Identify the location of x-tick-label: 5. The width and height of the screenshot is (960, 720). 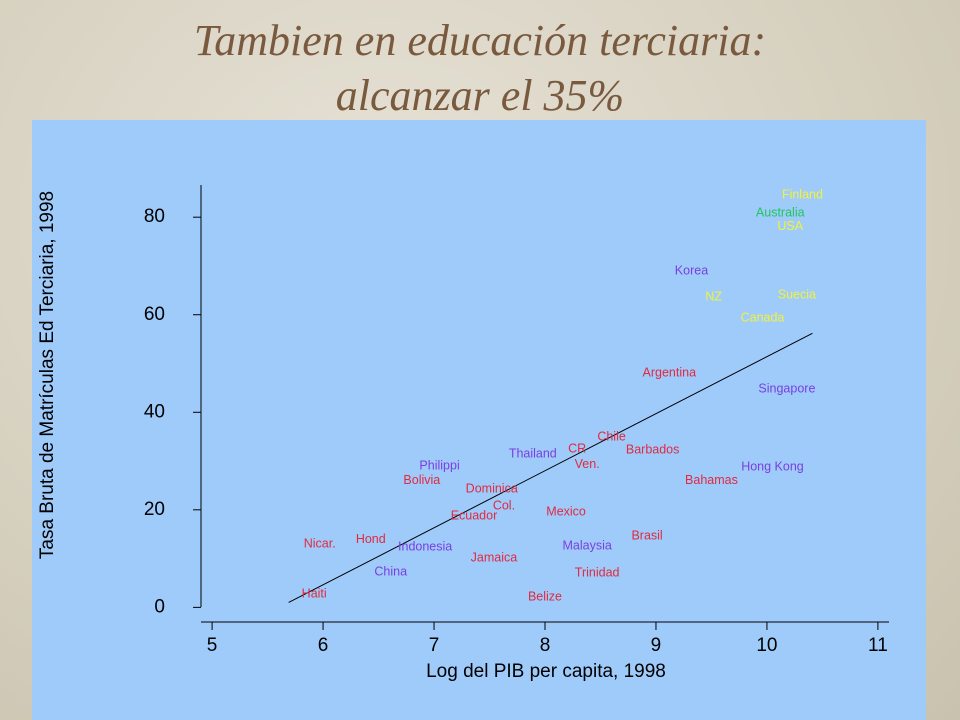
(212, 645).